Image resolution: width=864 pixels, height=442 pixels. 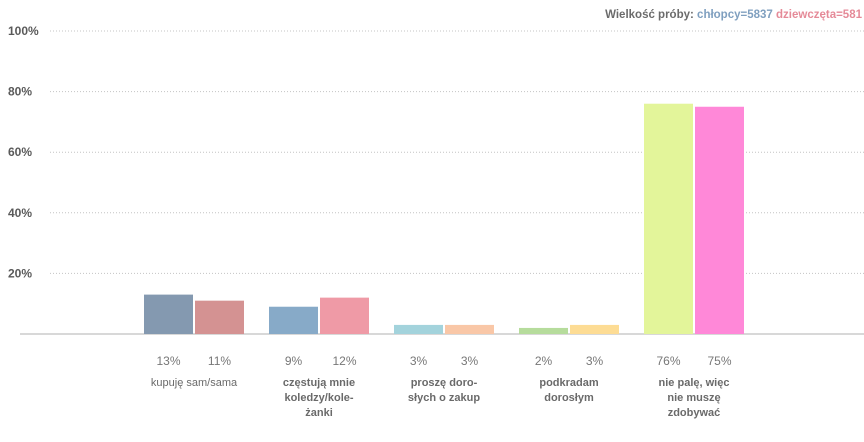 I want to click on category-label: kupuję sam/sama, so click(x=194, y=383).